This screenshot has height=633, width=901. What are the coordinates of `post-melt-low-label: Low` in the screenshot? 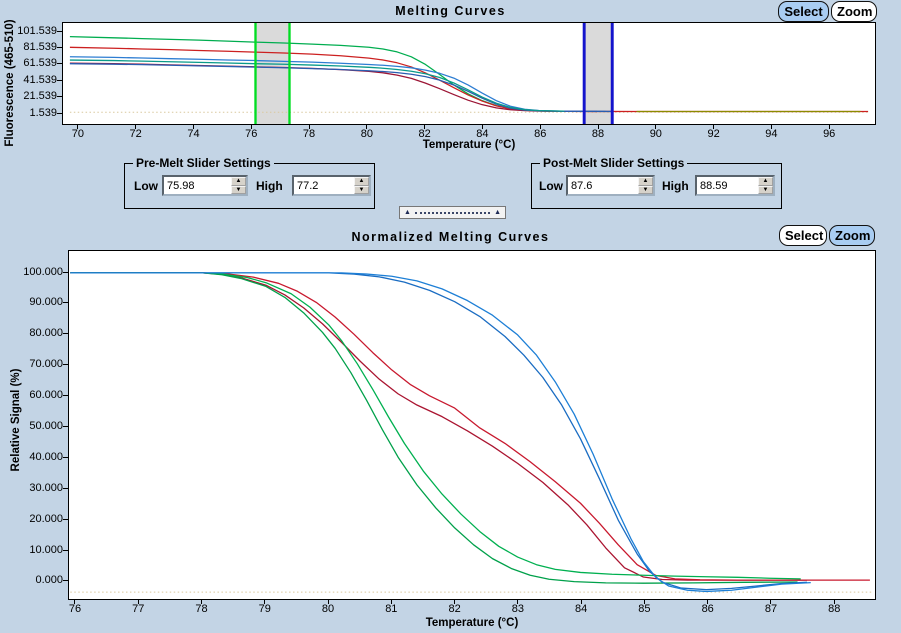 It's located at (551, 186).